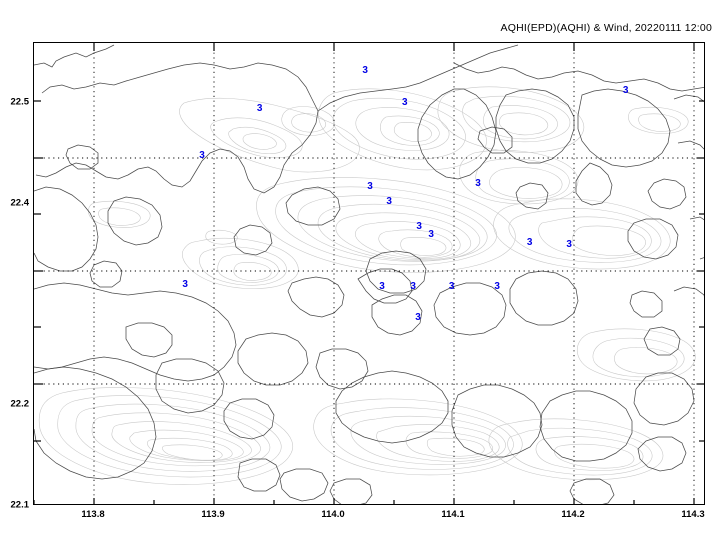 The width and height of the screenshot is (728, 536). Describe the element at coordinates (369, 517) in the screenshot. I see `x-axis-tick-labels: 113.8 113.9 114.0 114.1 114.2 114.3` at that location.